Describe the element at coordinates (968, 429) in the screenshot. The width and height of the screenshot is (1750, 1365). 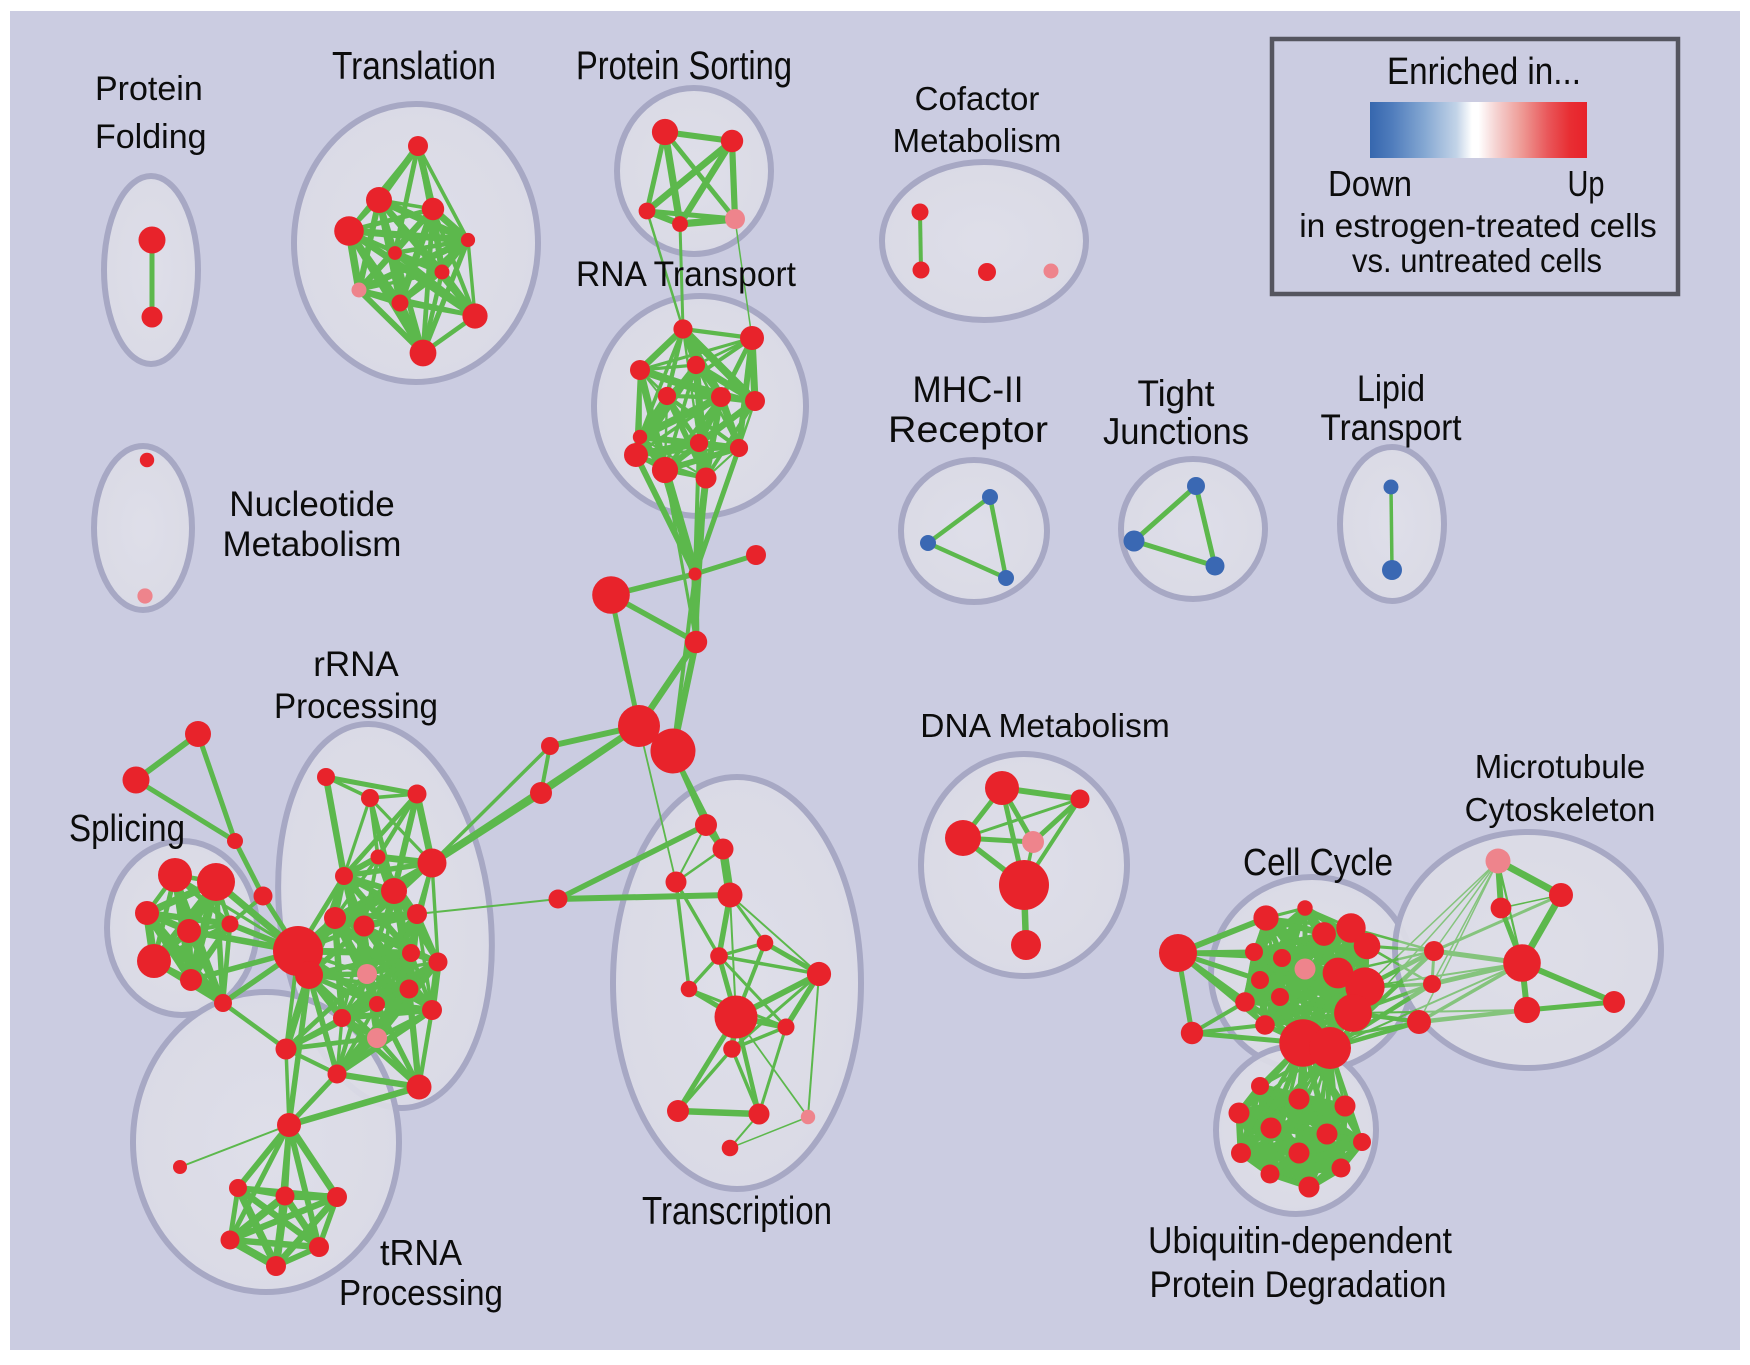
I see `svg-text: Receptor` at that location.